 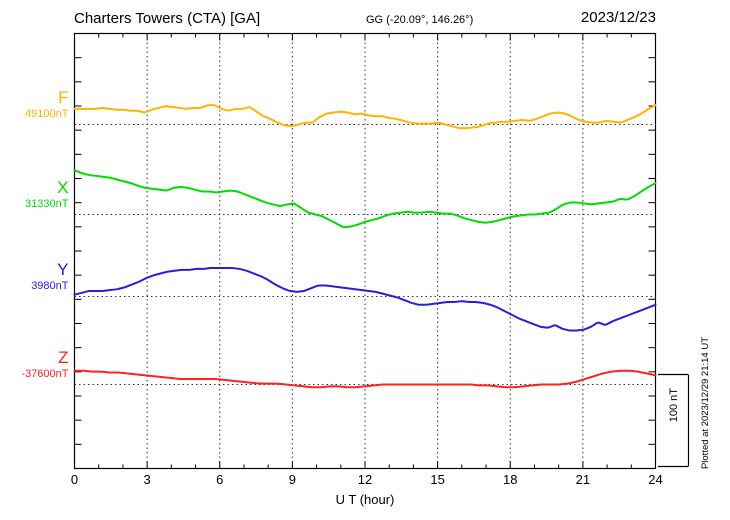 I want to click on observation-date: 2023/12/23, so click(x=618, y=17).